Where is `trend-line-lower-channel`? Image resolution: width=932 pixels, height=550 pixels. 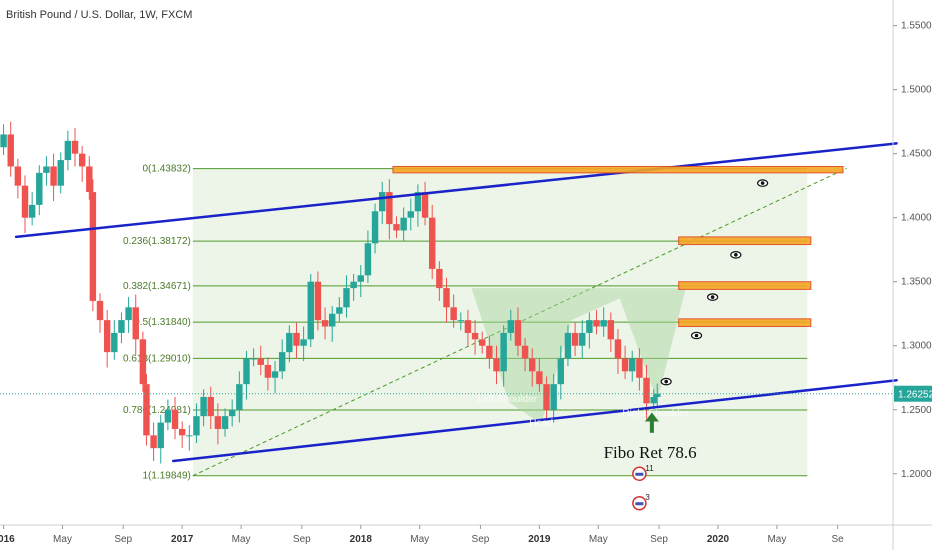
trend-line-lower-channel is located at coordinates (534, 421).